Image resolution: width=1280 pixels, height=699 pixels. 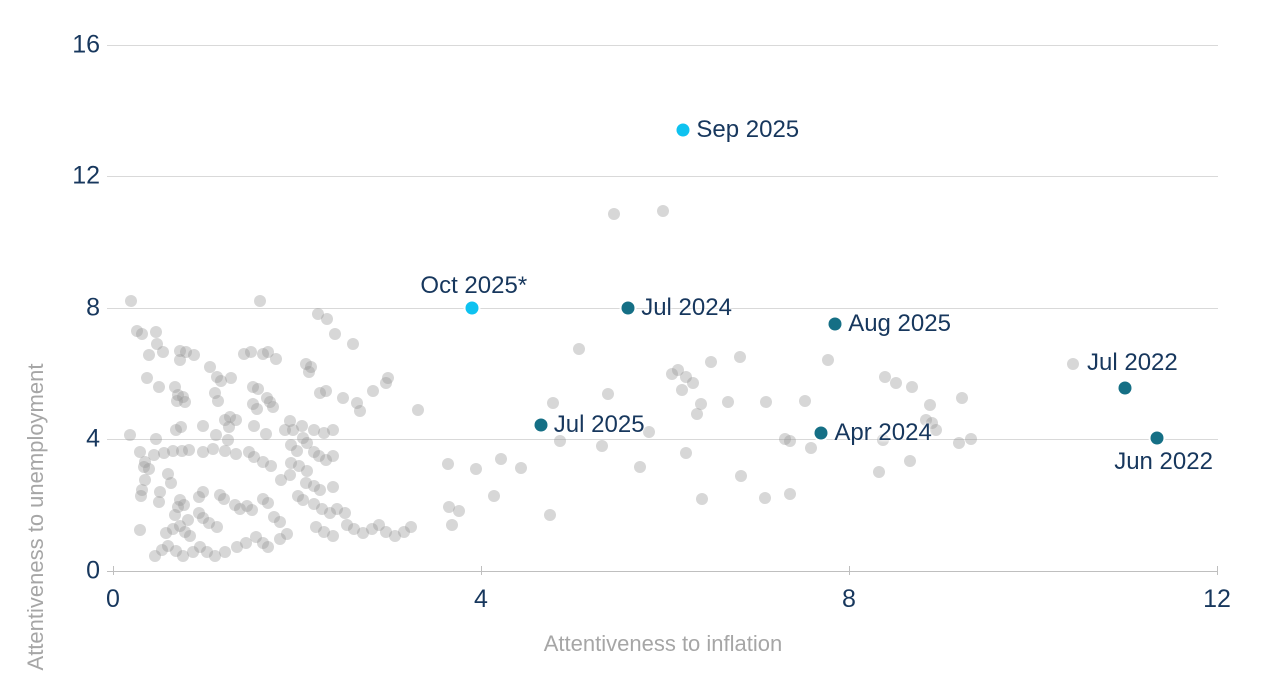 I want to click on x-axis-line, so click(x=662, y=571).